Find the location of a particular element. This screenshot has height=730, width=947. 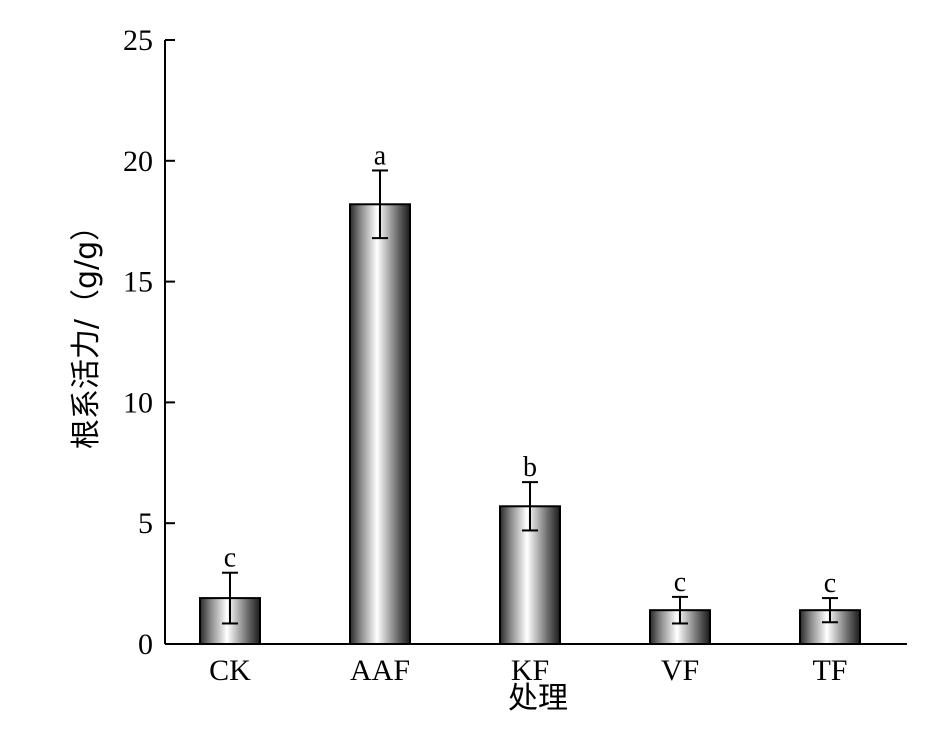

y-tick-label: 10 is located at coordinates (138, 402).